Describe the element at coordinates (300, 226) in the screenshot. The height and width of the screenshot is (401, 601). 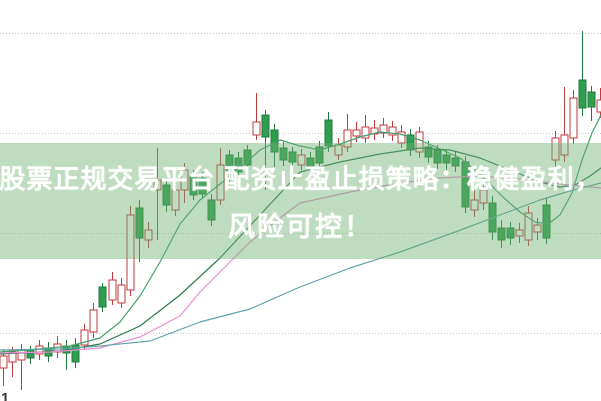
I see `headline-line-2: 风险可控！` at that location.